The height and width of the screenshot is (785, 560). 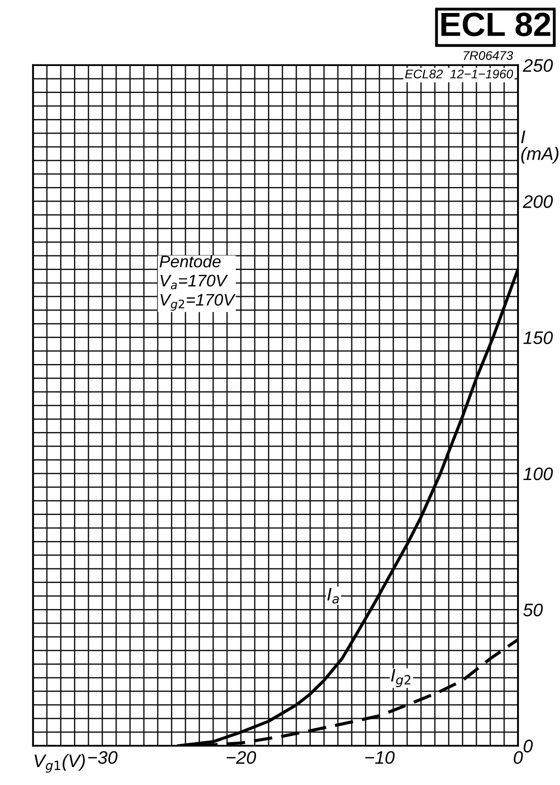 What do you see at coordinates (533, 610) in the screenshot?
I see `y-tick-label: 50` at bounding box center [533, 610].